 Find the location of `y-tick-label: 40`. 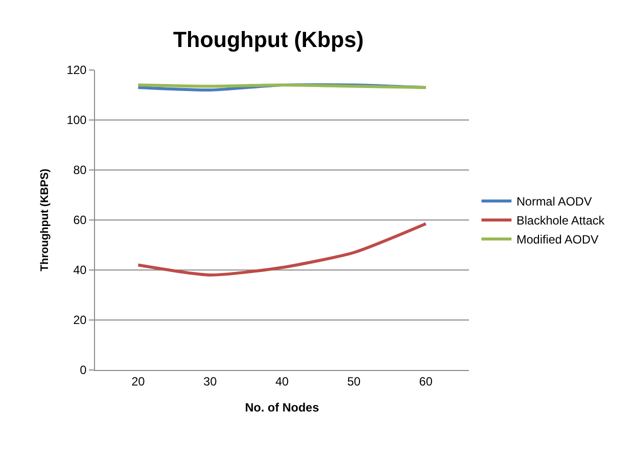

y-tick-label: 40 is located at coordinates (80, 270).